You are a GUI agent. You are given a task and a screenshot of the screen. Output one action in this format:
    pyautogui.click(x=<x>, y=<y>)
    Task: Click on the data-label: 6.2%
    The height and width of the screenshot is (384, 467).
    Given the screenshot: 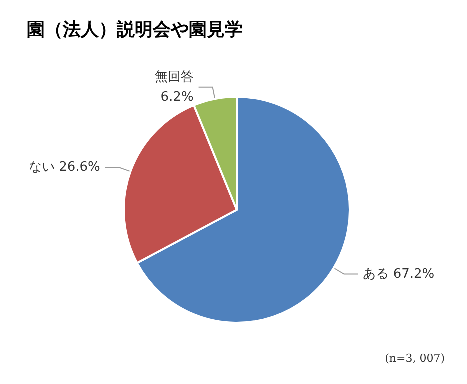 What is the action you would take?
    pyautogui.click(x=177, y=97)
    